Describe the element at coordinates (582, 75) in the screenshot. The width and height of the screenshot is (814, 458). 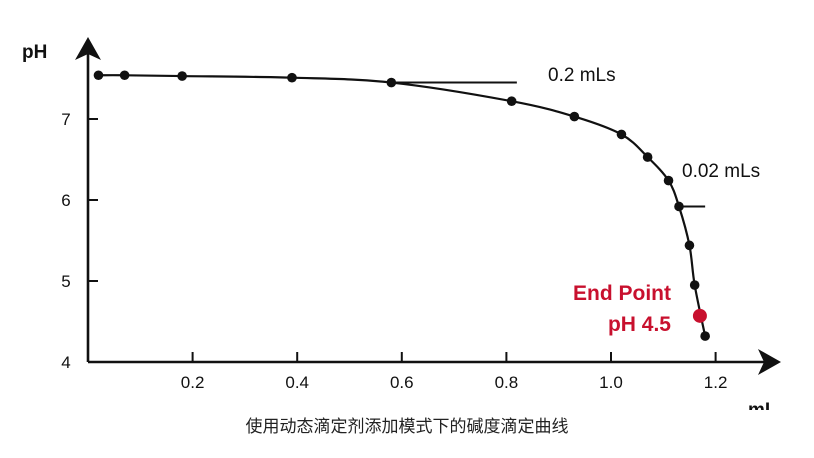
I see `annotation-0-2-mls: 0.2 mLs` at that location.